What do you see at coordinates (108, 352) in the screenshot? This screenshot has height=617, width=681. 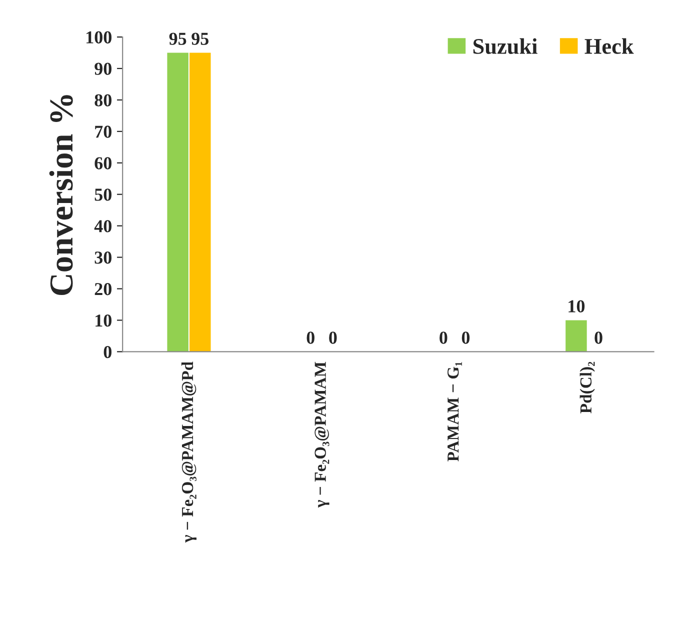 I see `y-tick-label: 0` at bounding box center [108, 352].